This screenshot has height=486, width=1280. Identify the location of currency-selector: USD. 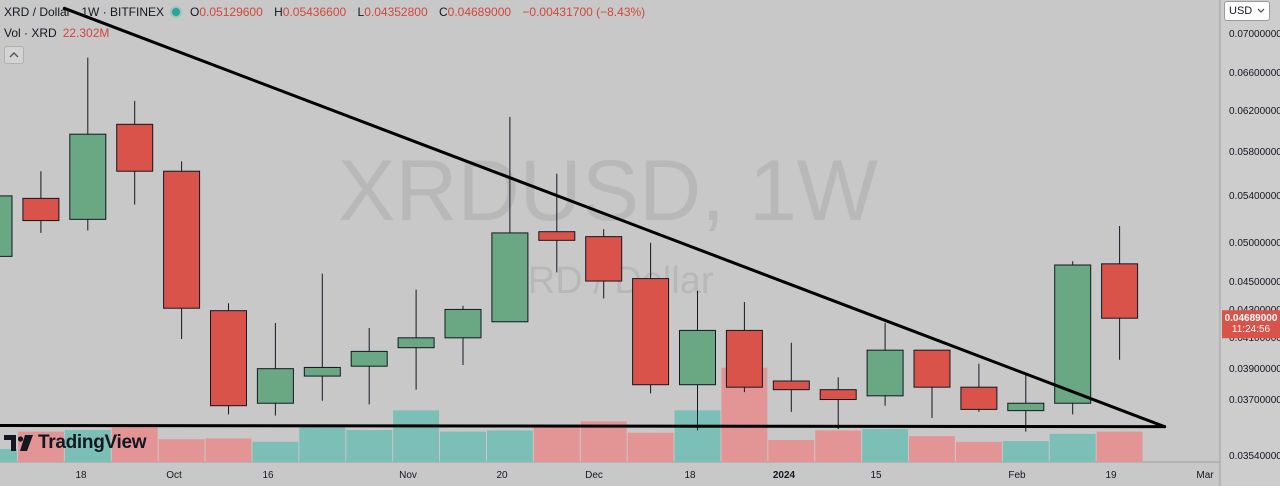
(1247, 11).